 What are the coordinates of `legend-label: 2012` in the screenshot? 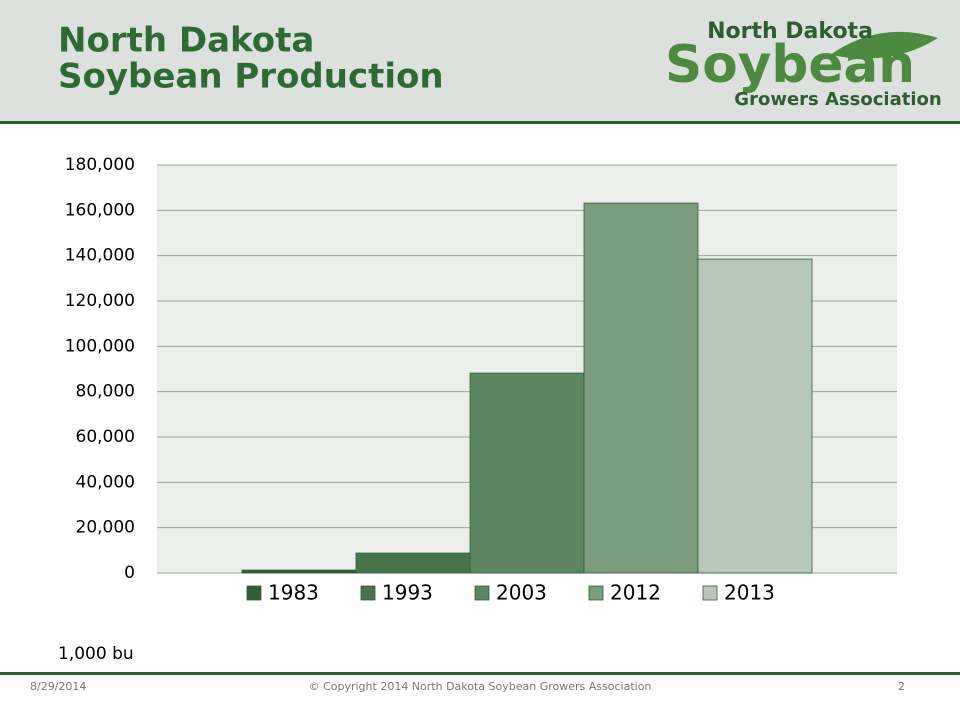 It's located at (635, 593).